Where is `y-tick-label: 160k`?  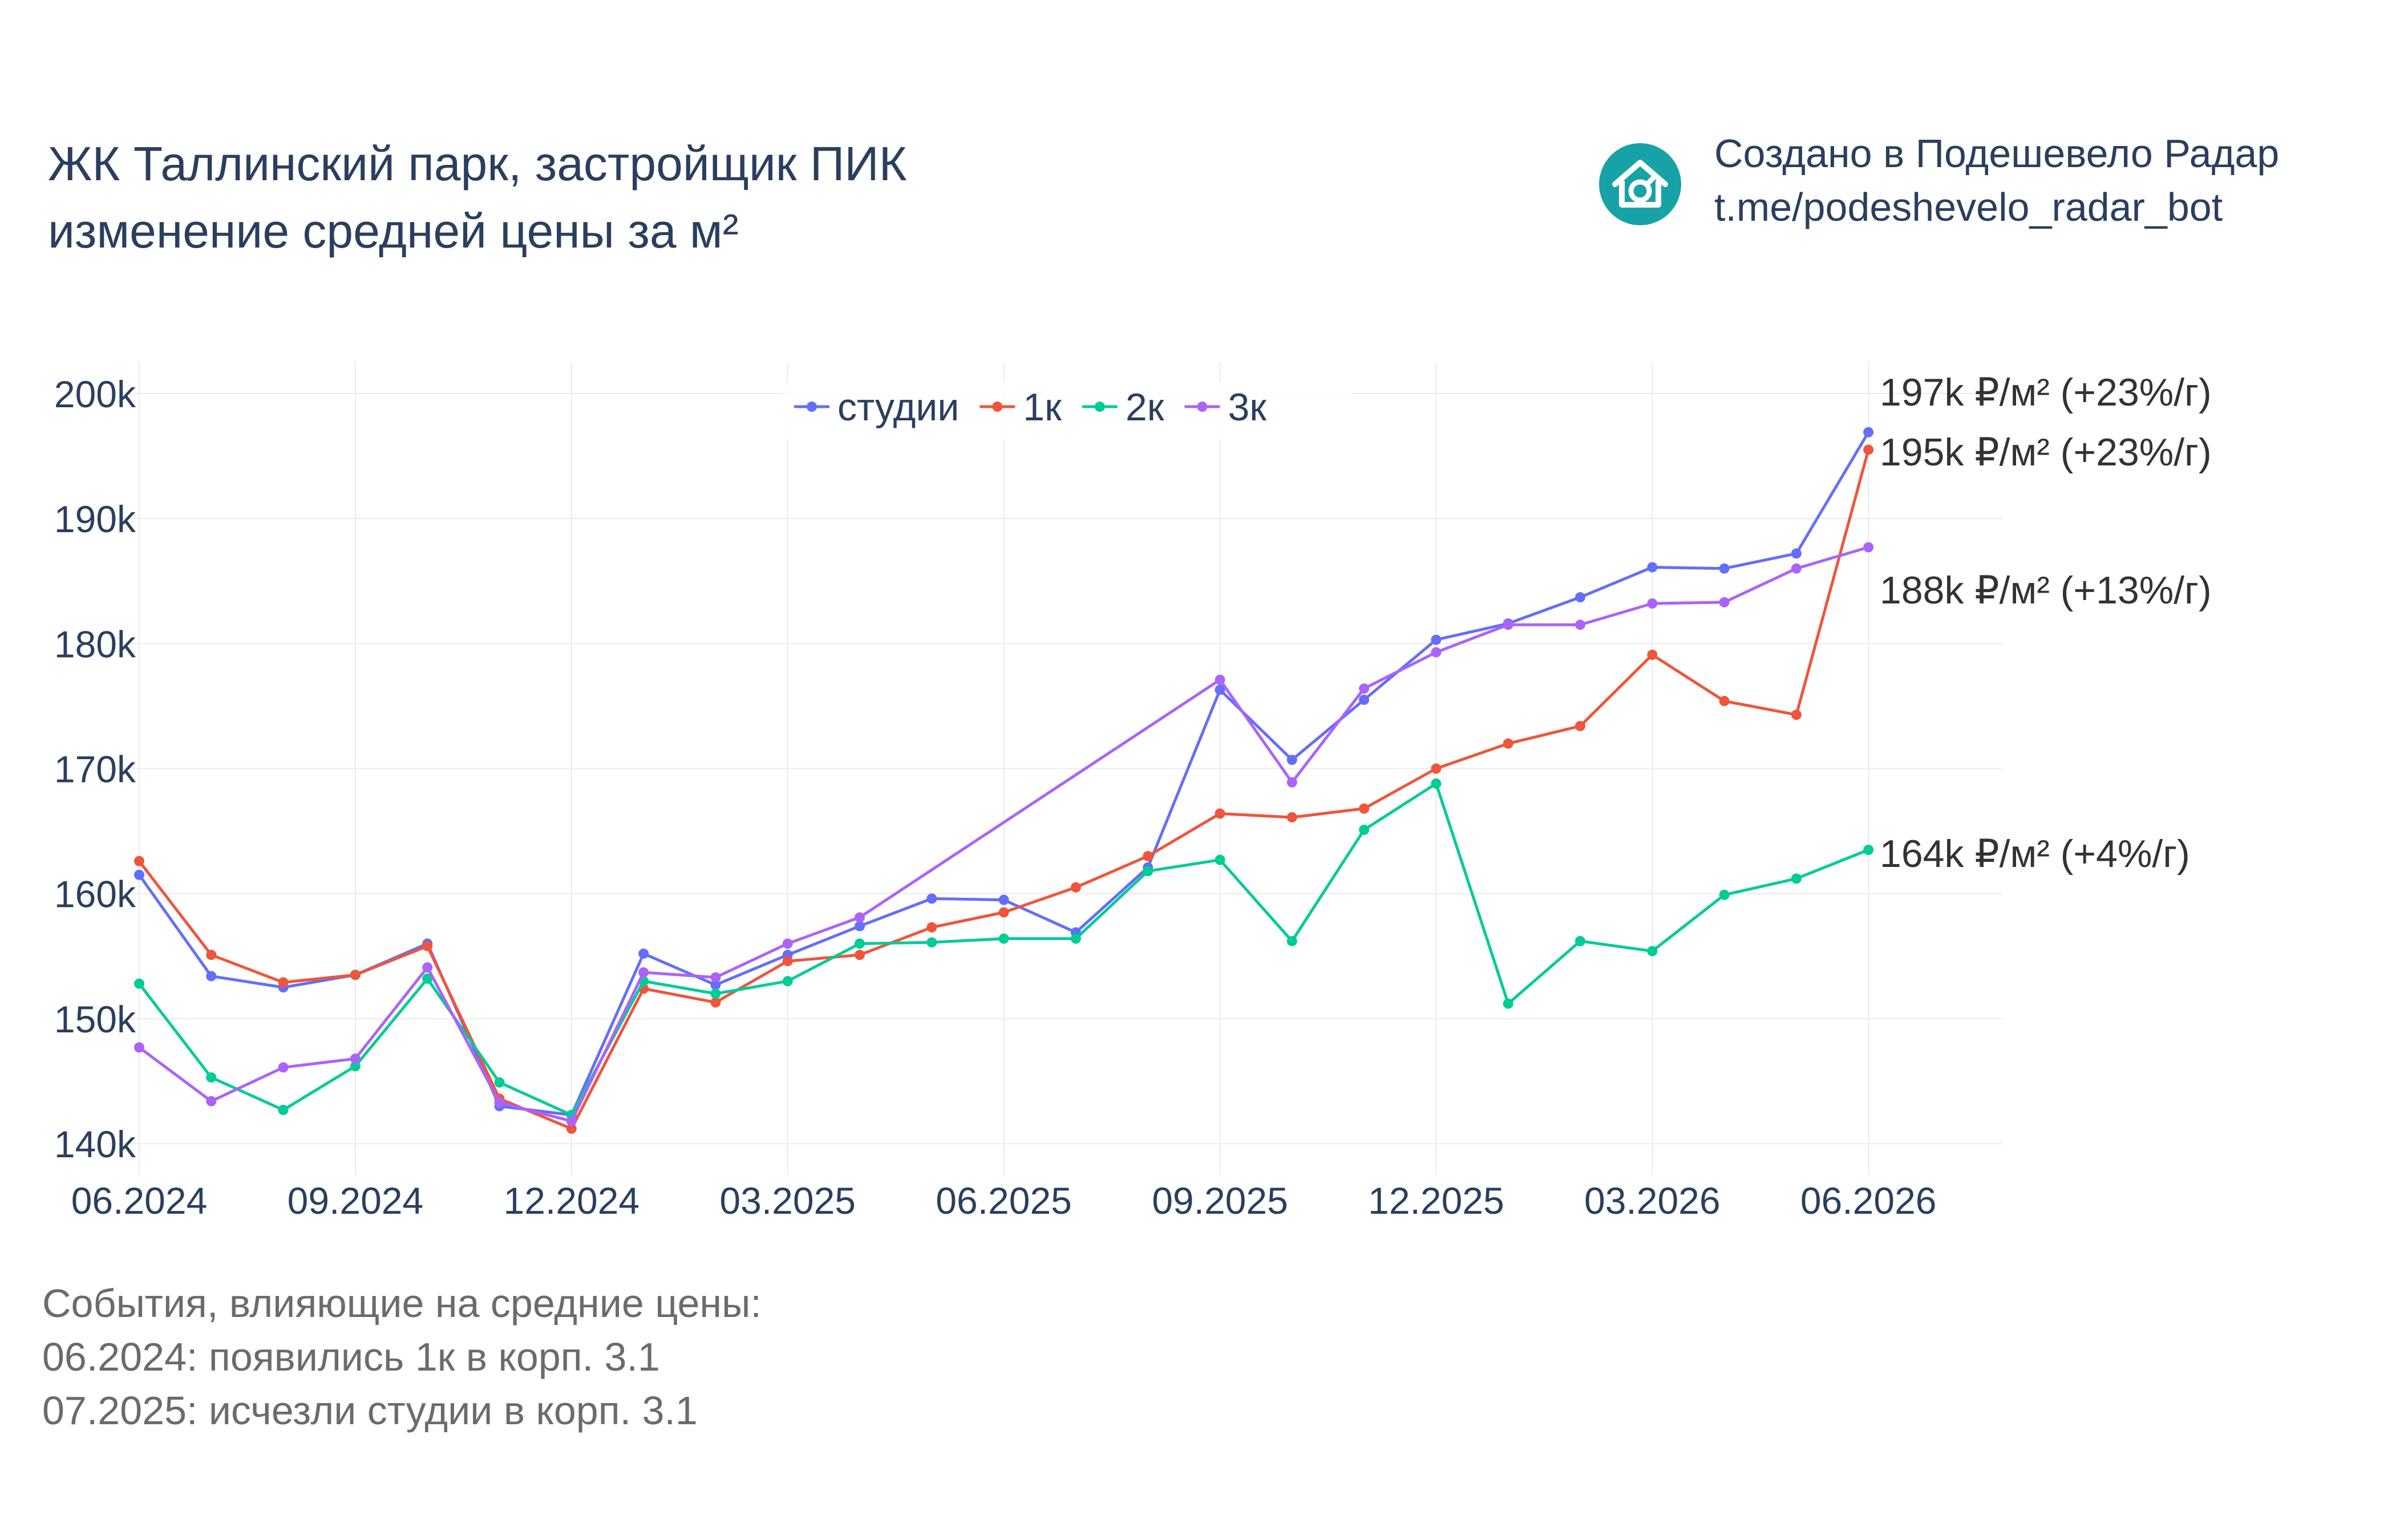
y-tick-label: 160k is located at coordinates (95, 894).